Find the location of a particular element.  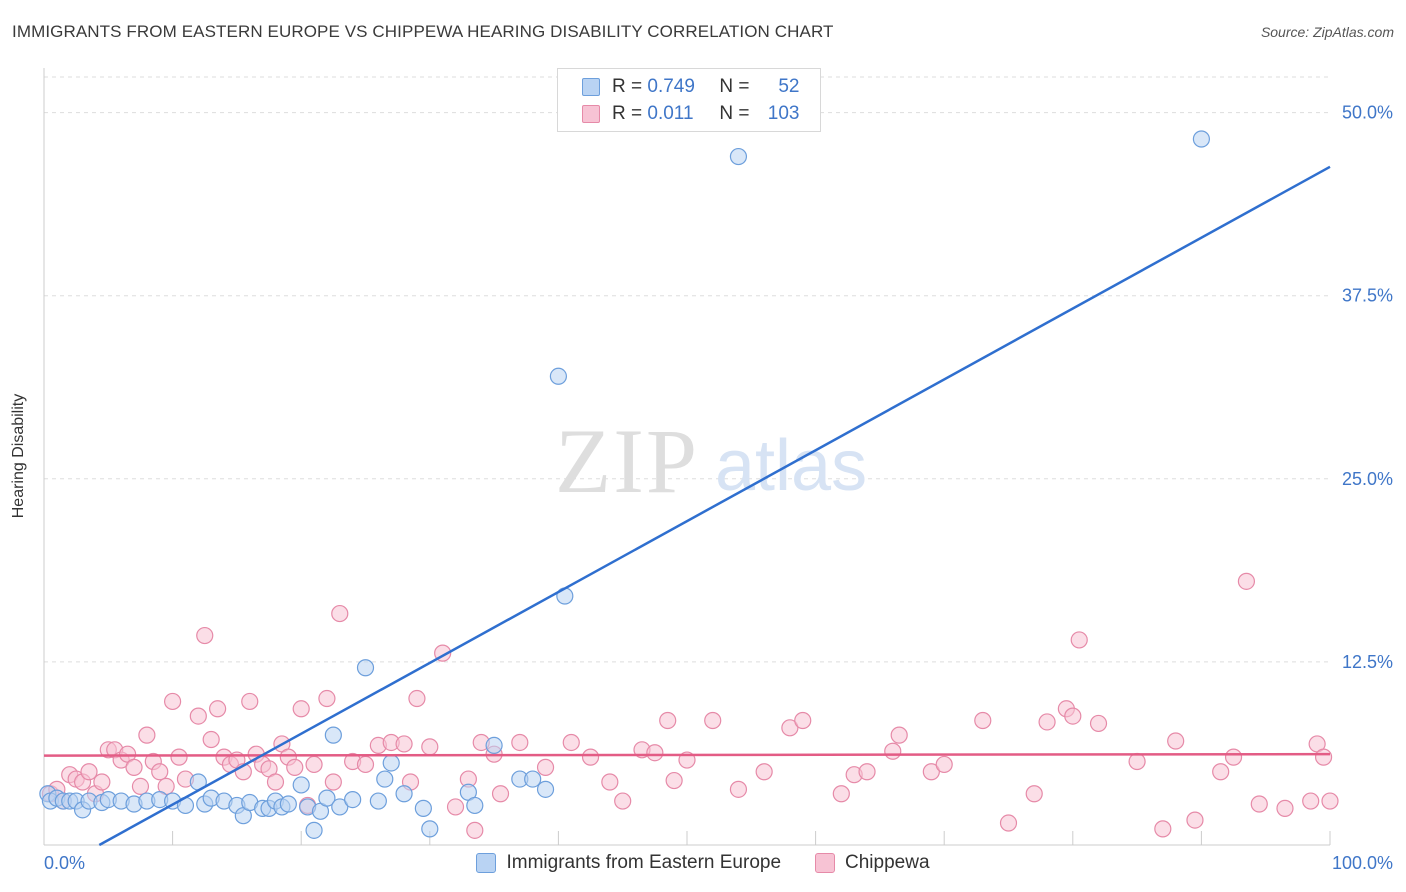

legend-item-eastern-europe: Immigrants from Eastern Europe is located at coordinates (628, 863).